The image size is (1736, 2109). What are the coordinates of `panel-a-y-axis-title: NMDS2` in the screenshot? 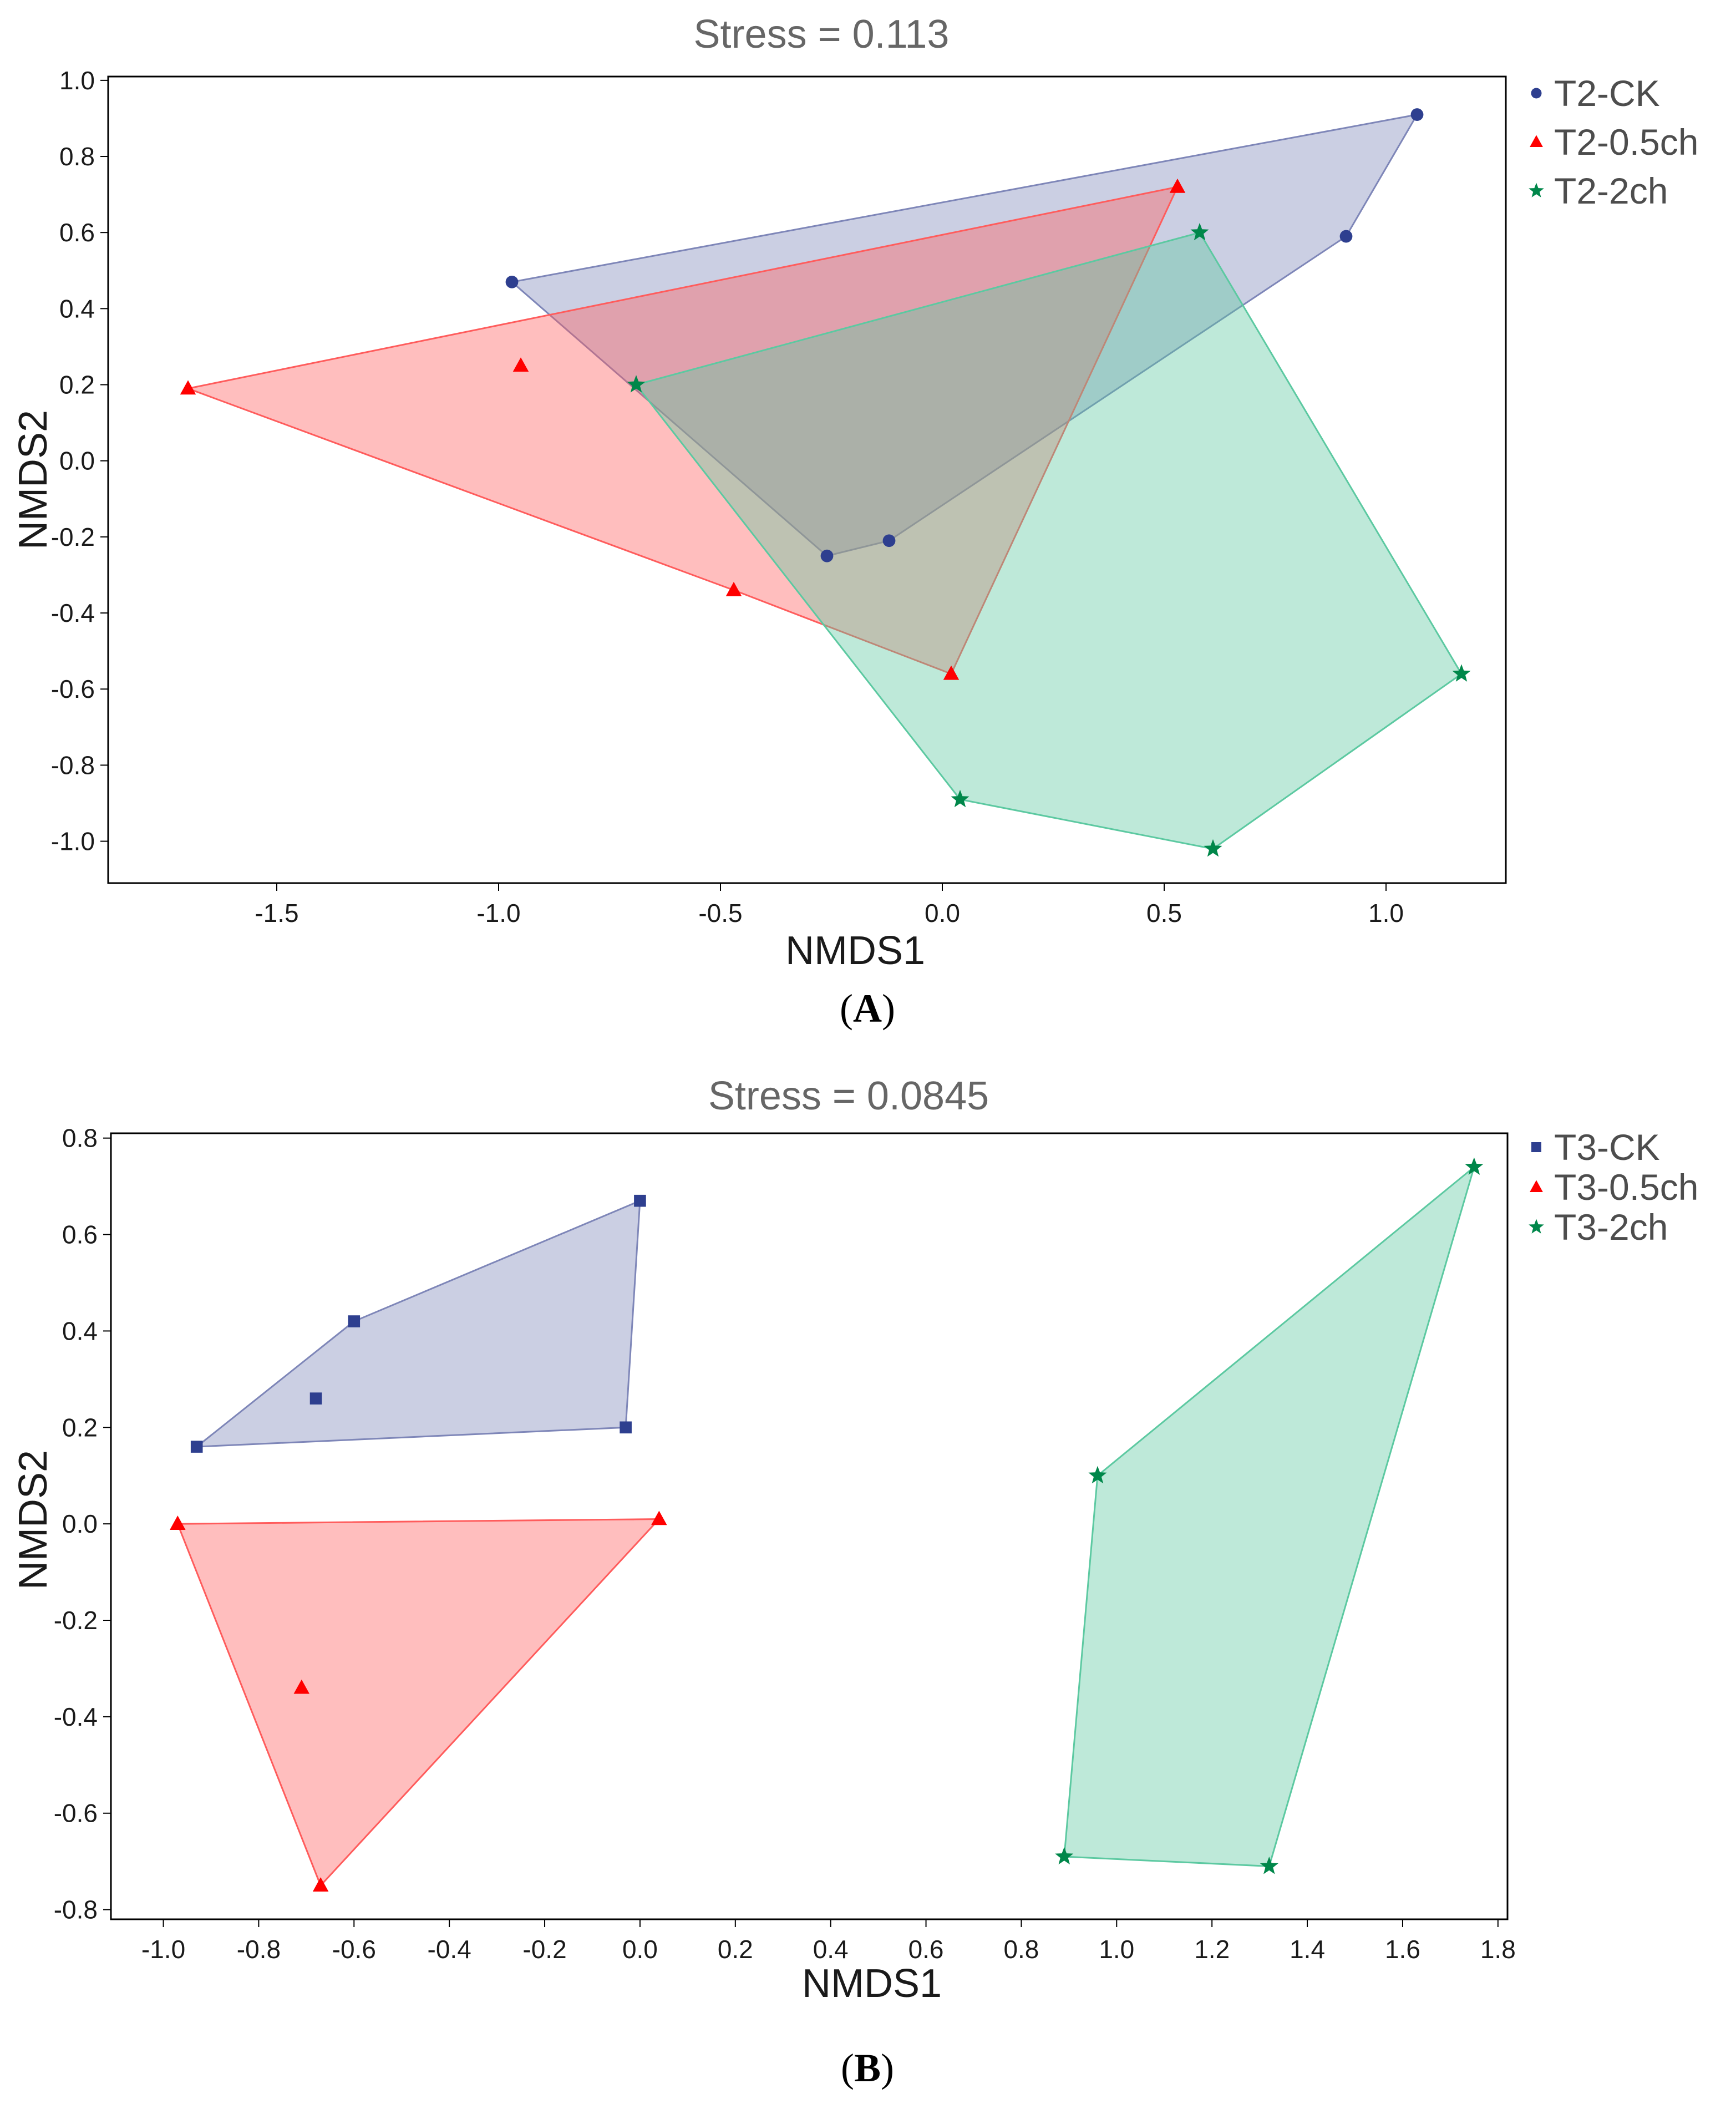 It's located at (33, 480).